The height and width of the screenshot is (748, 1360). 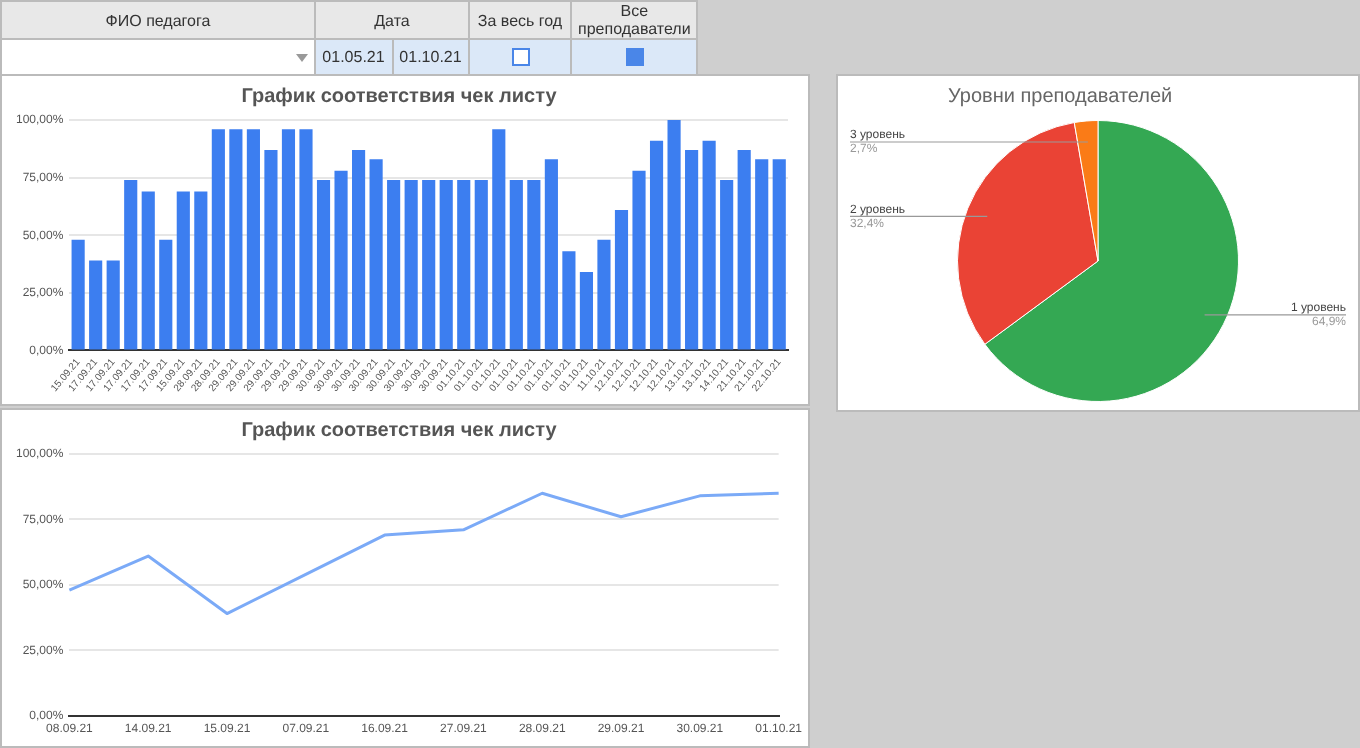 I want to click on text: 01.05.21, so click(x=353, y=57).